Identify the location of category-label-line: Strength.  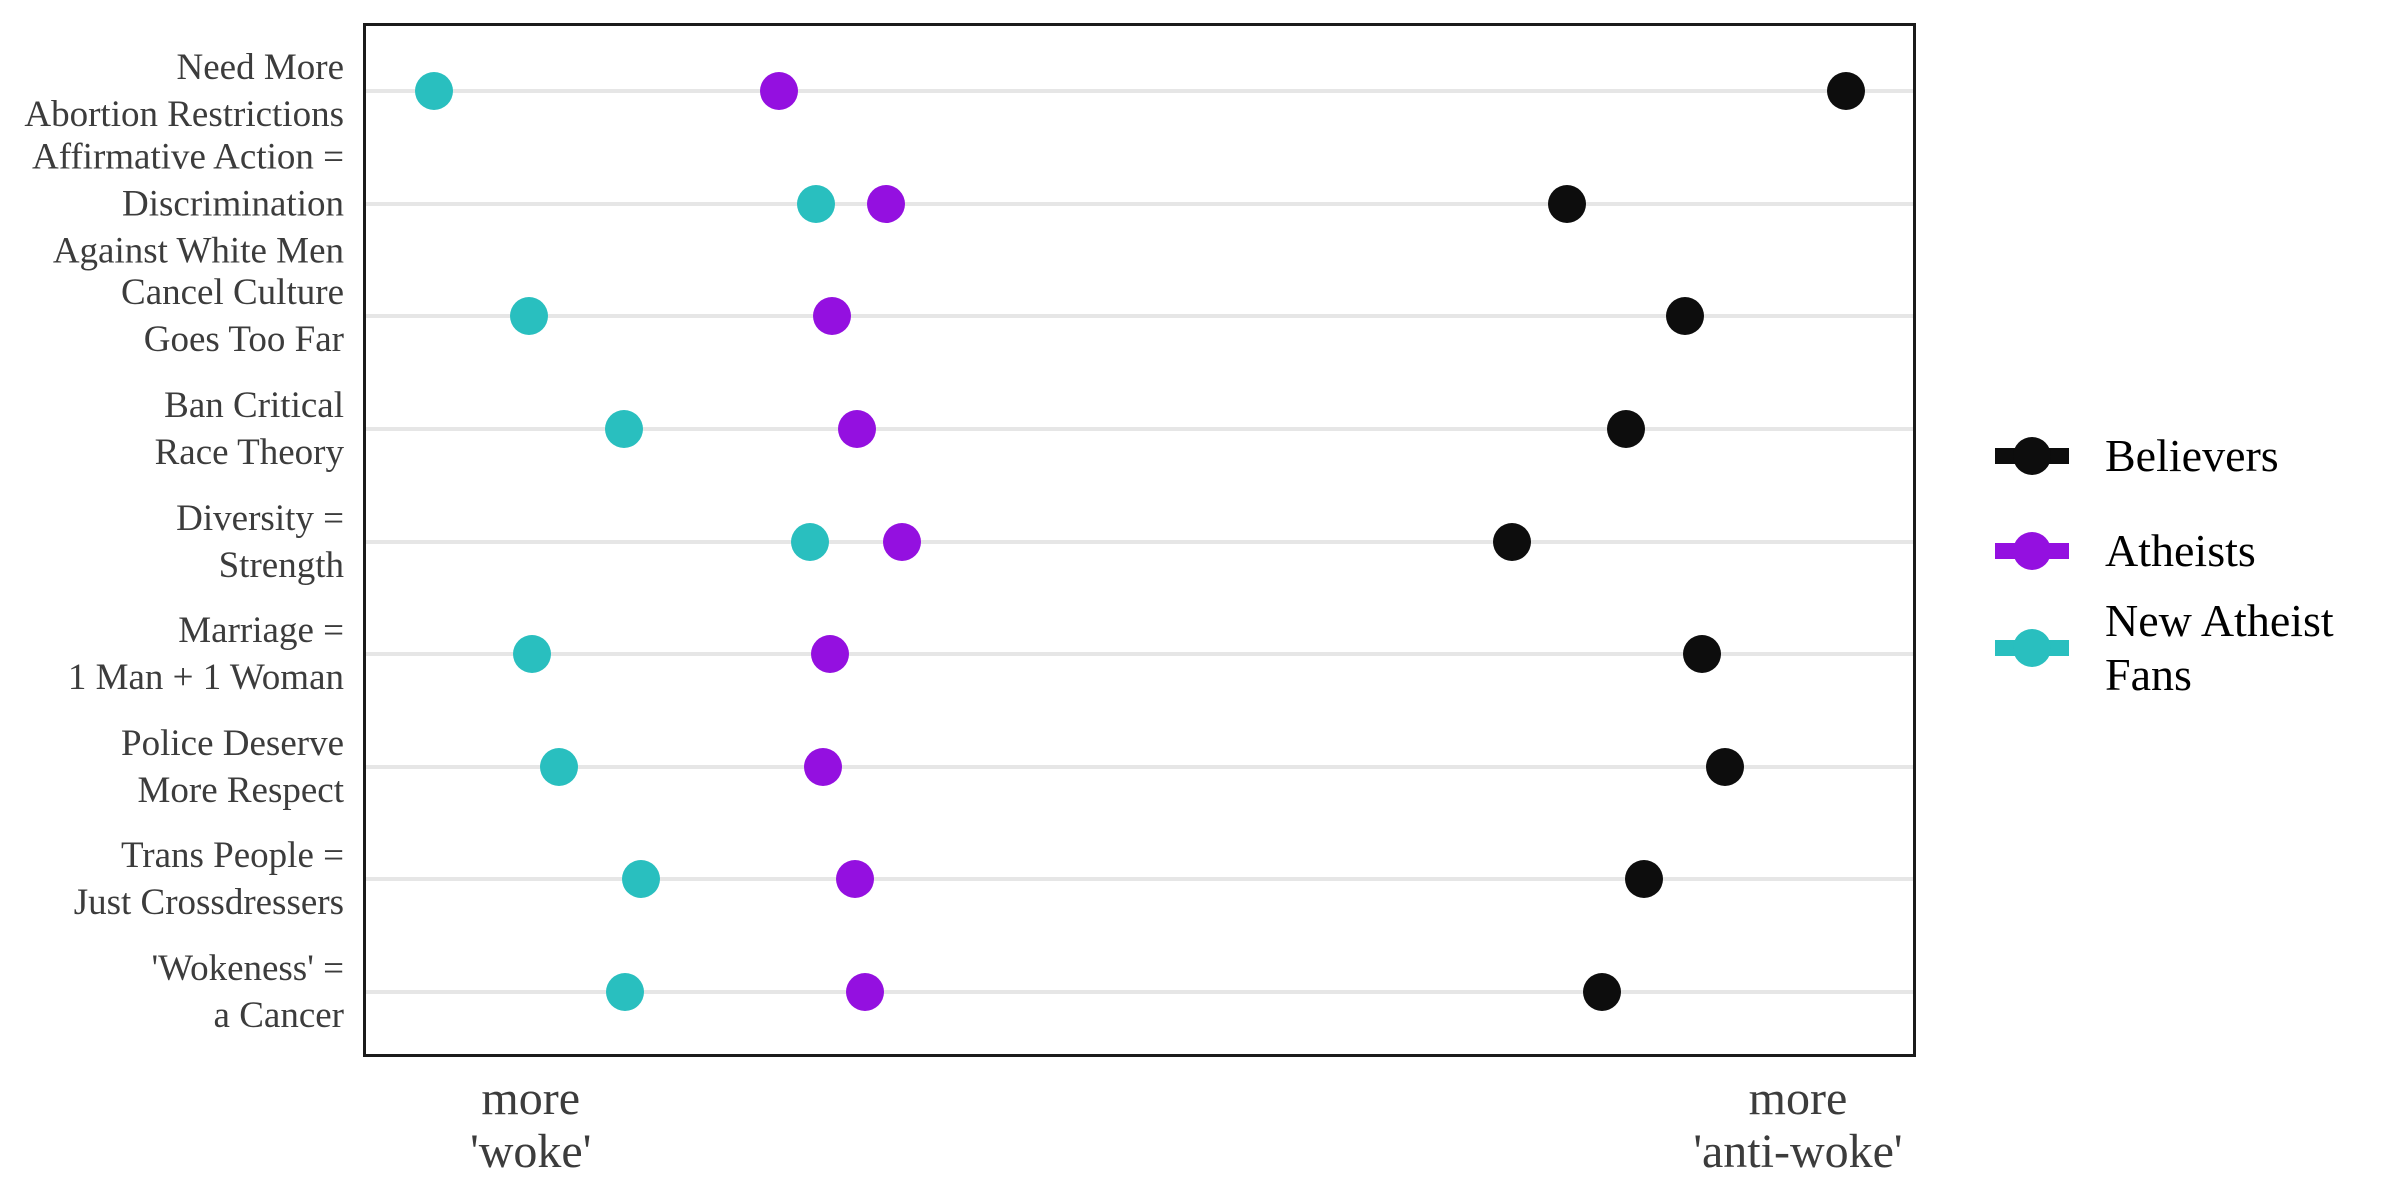
(281, 565).